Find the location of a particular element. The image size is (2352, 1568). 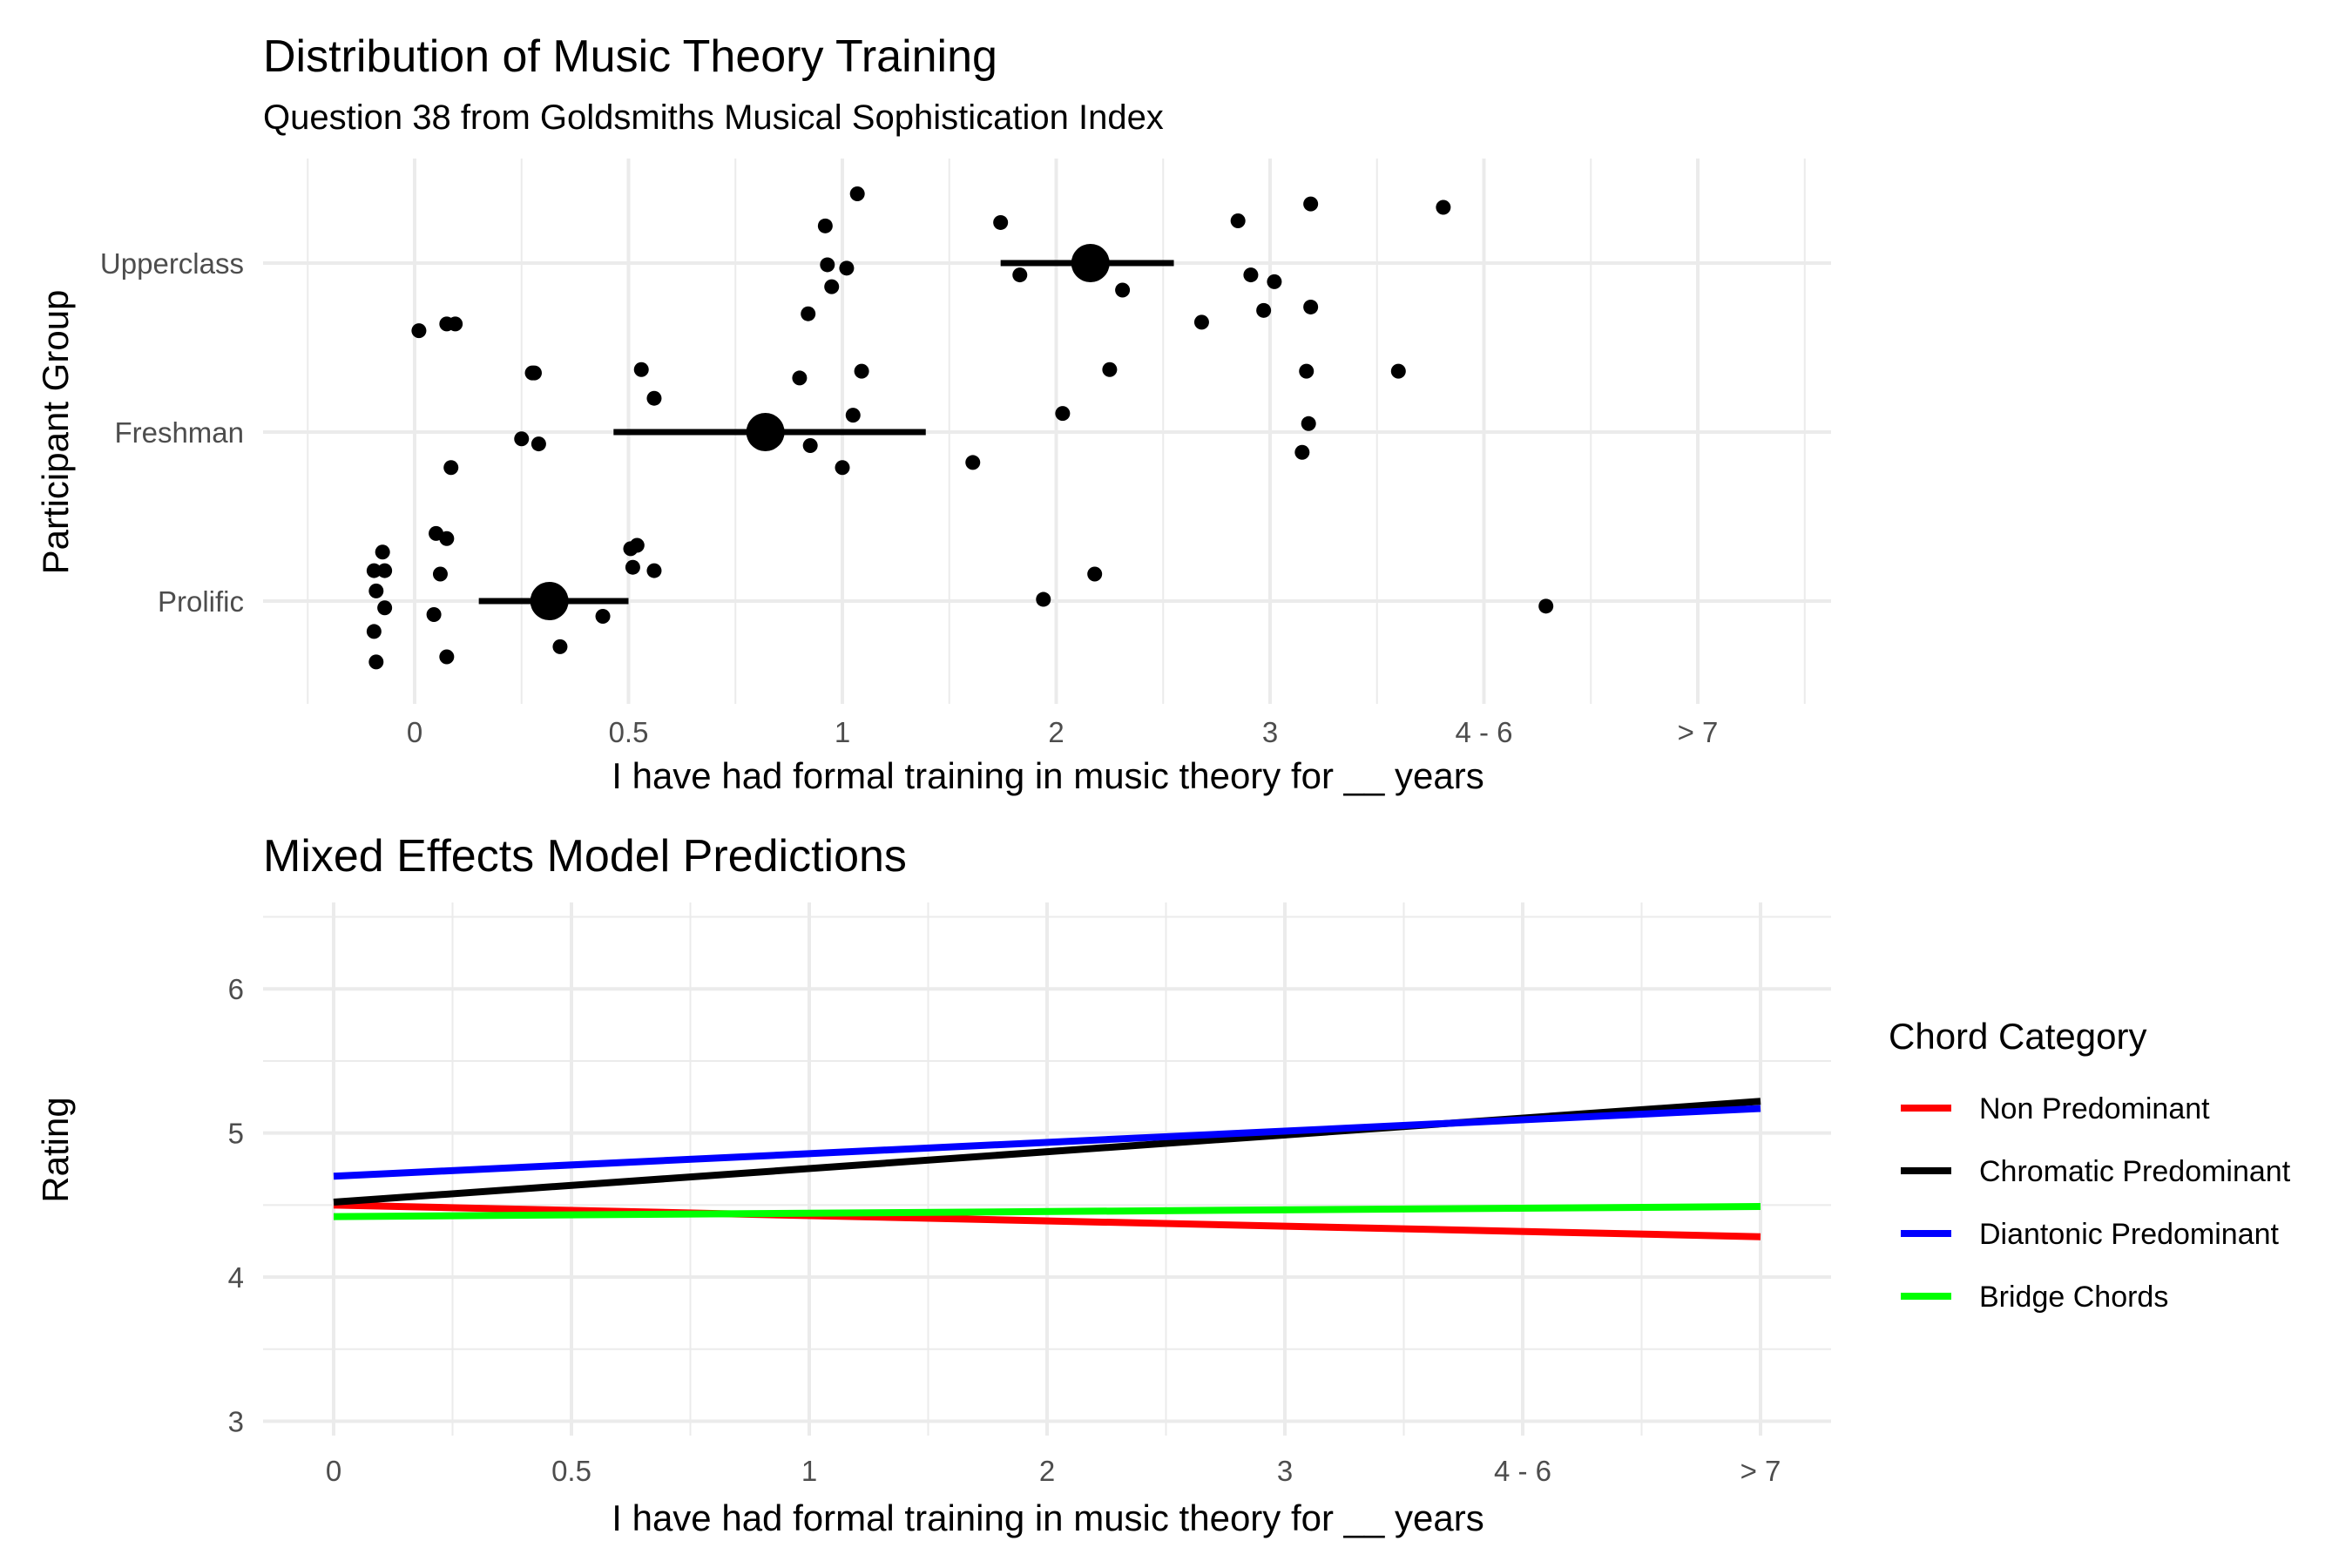

y-tick-labels: Prolific Freshman Upperclass is located at coordinates (172, 432).